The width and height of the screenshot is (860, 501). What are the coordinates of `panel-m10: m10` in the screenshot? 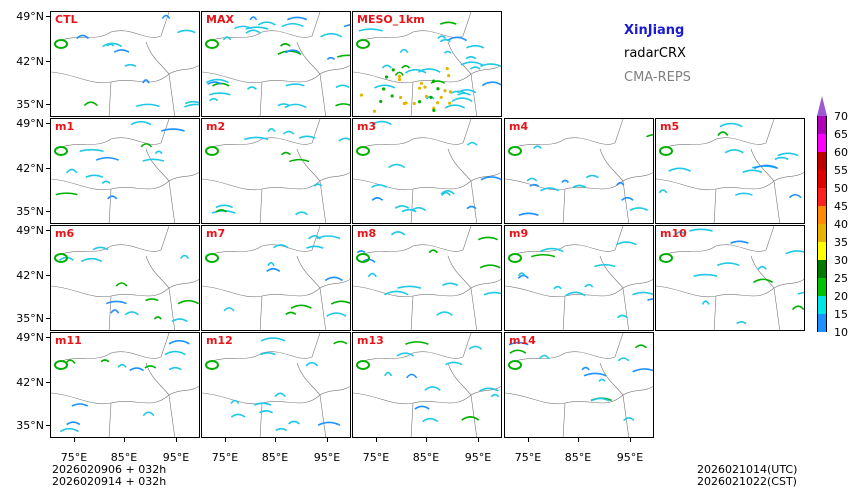 It's located at (730, 278).